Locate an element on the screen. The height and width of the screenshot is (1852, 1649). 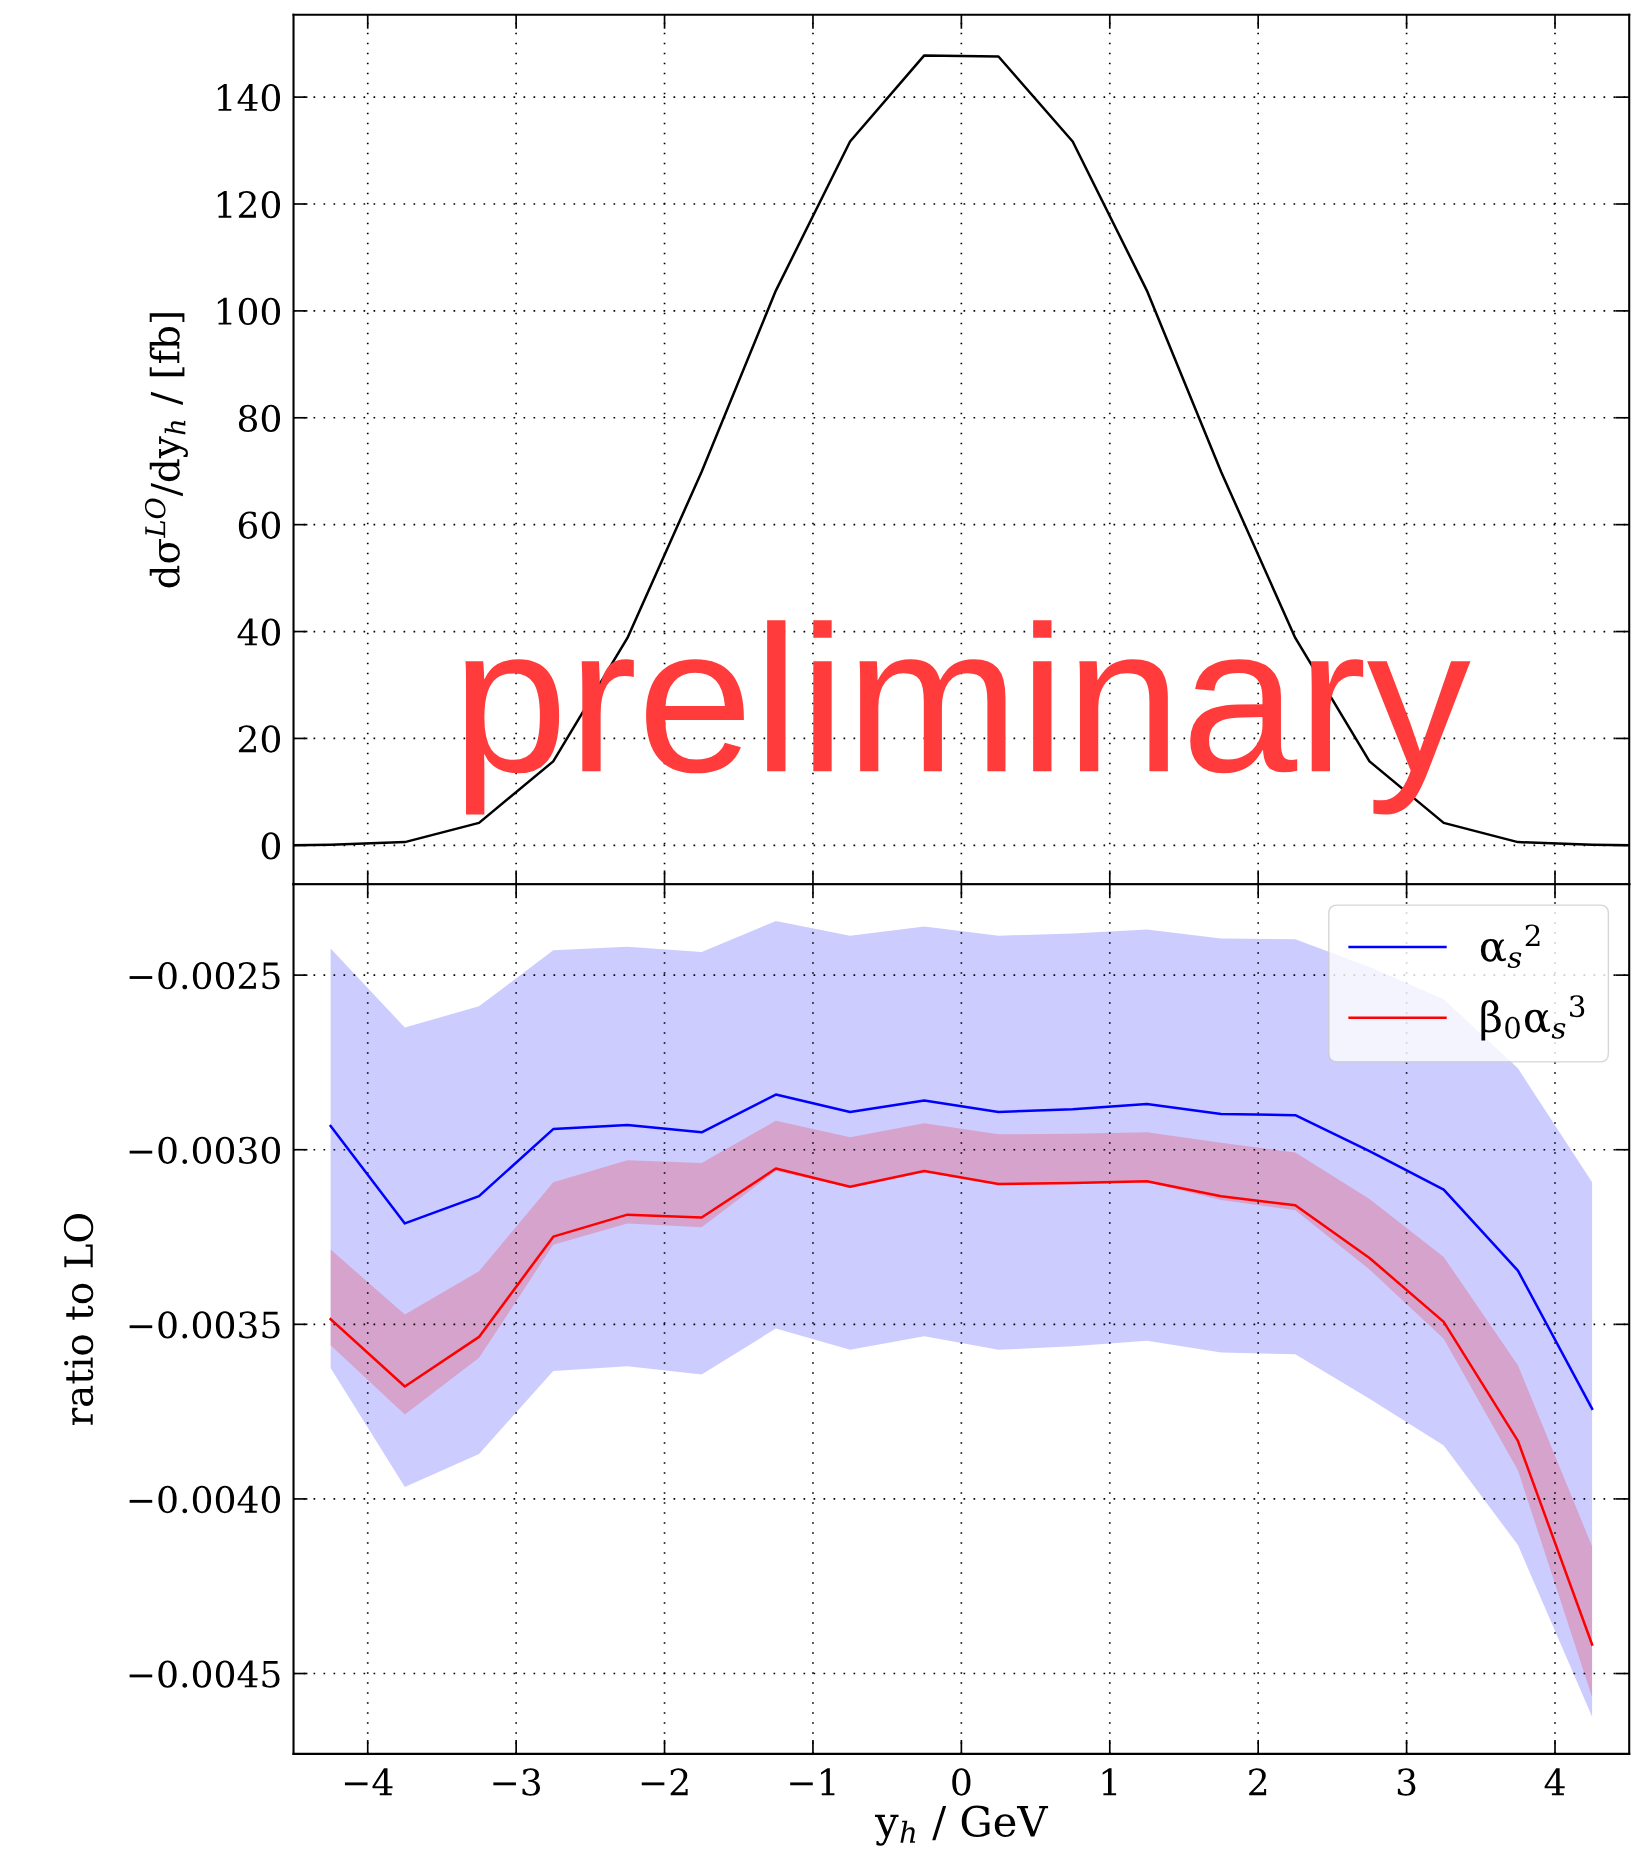
y-axis-title: ratio to LO is located at coordinates (78, 1319).